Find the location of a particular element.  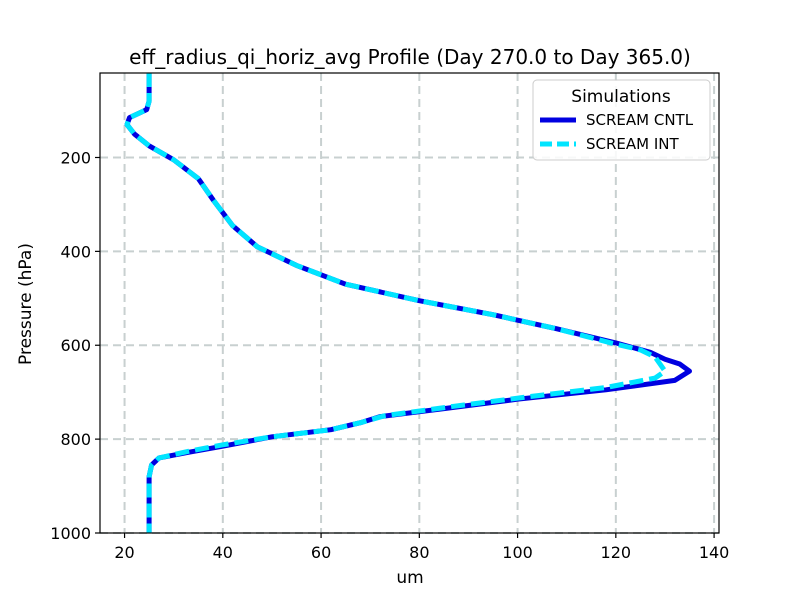

y-tick-label: 200 is located at coordinates (75, 157).